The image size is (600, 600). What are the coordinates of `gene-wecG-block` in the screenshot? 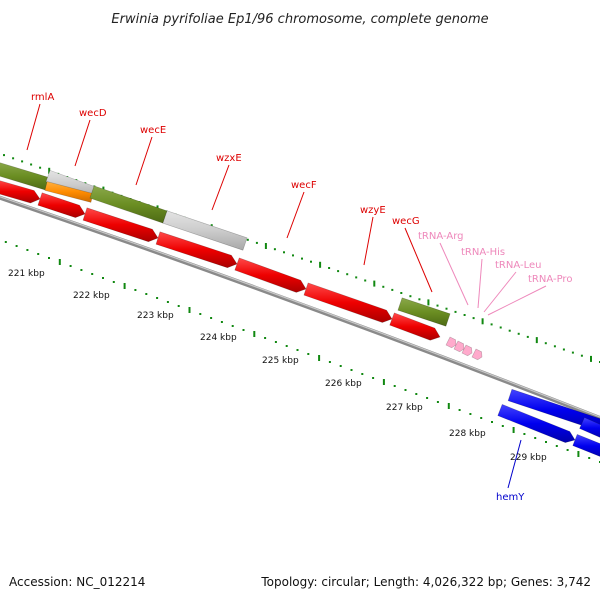 It's located at (424, 312).